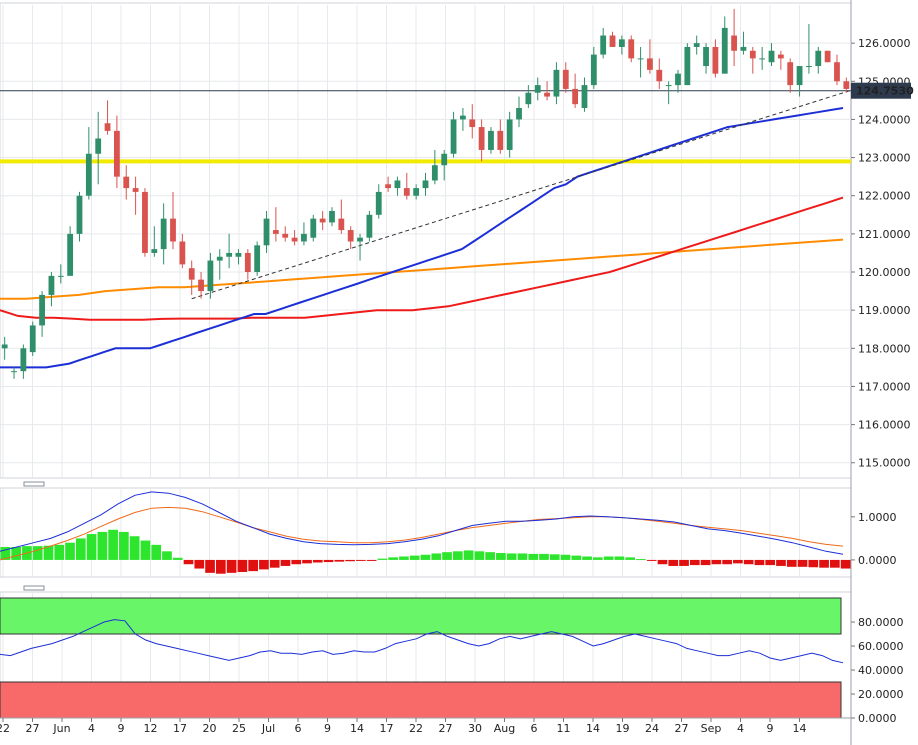 This screenshot has height=745, width=918. I want to click on ma-slow-line, so click(422, 269).